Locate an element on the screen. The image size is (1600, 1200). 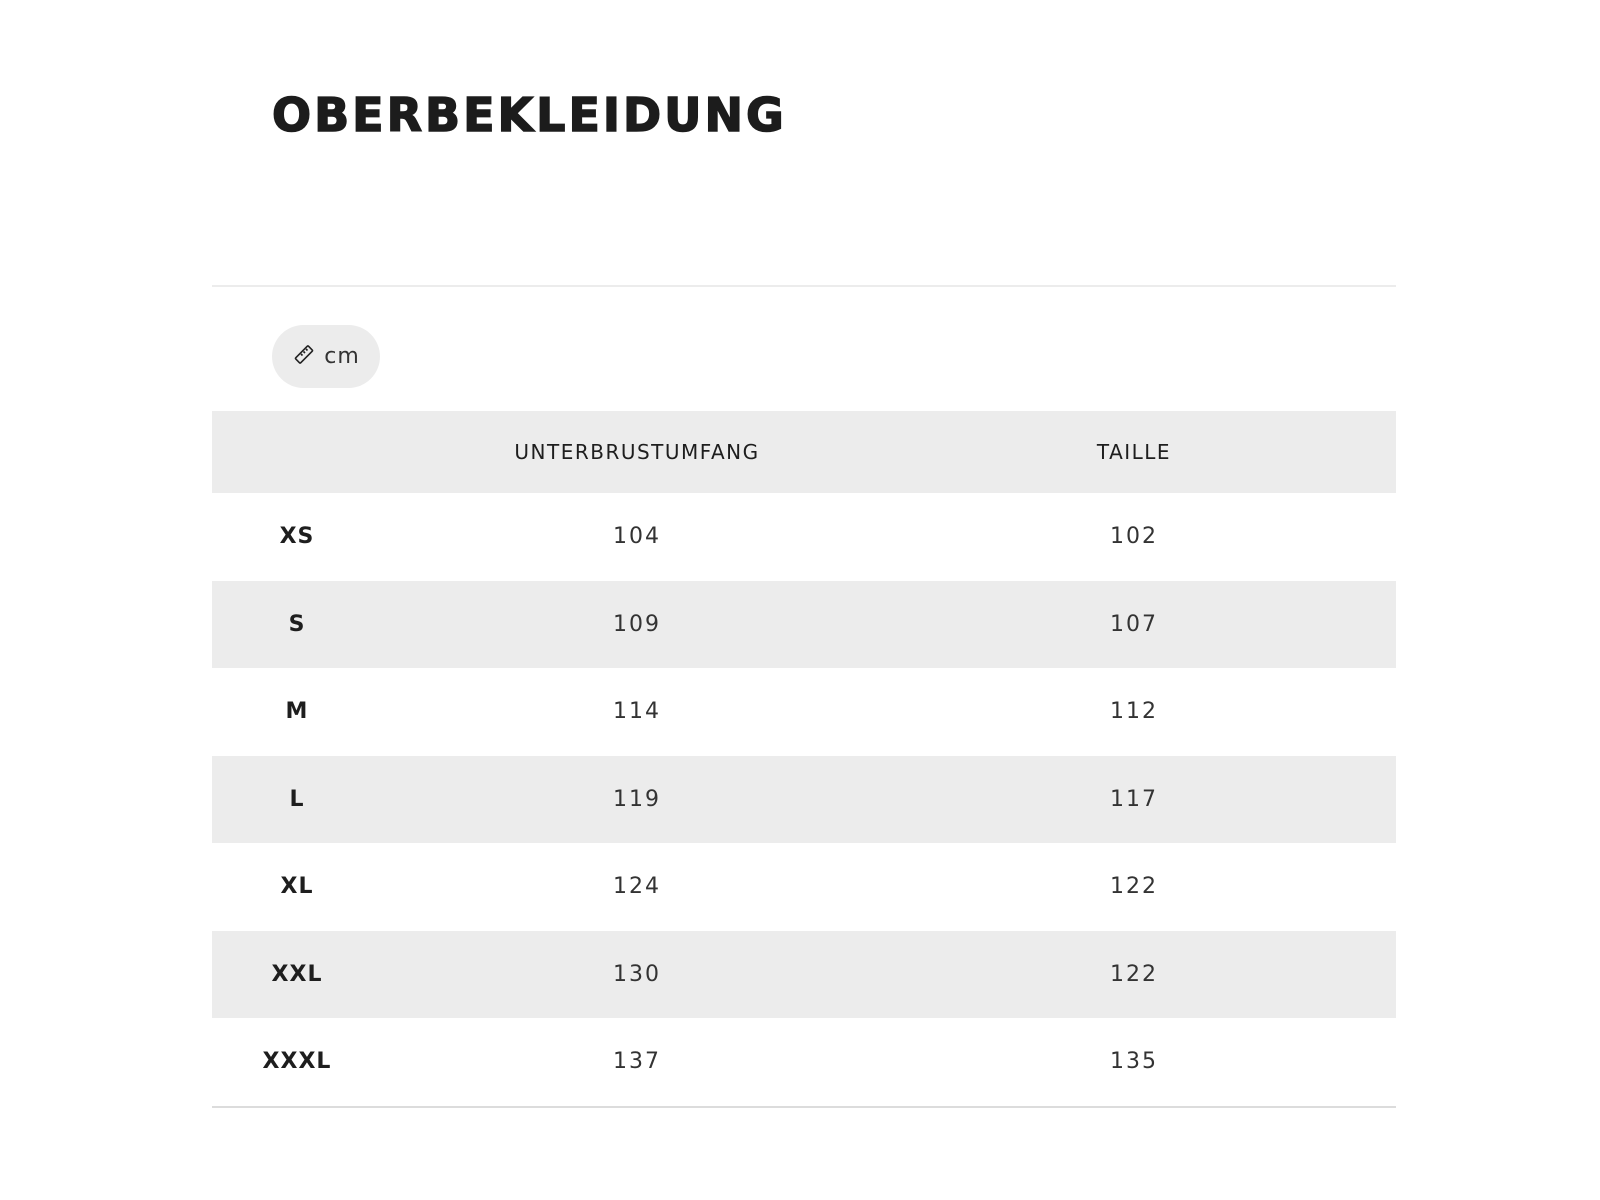
unterbrustumfang-cell: 119 is located at coordinates (637, 799).